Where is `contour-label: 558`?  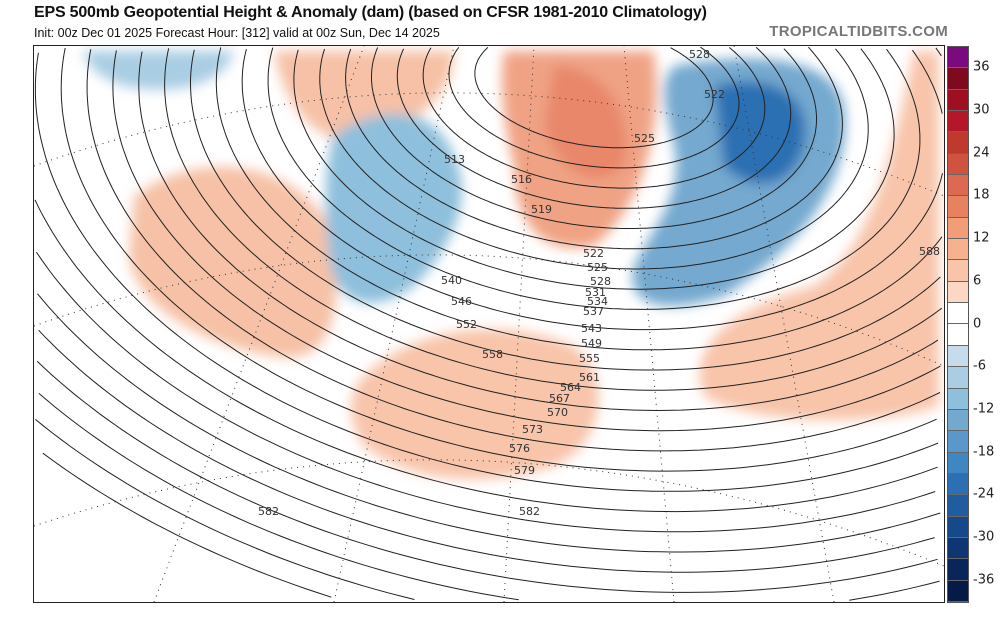
contour-label: 558 is located at coordinates (492, 354).